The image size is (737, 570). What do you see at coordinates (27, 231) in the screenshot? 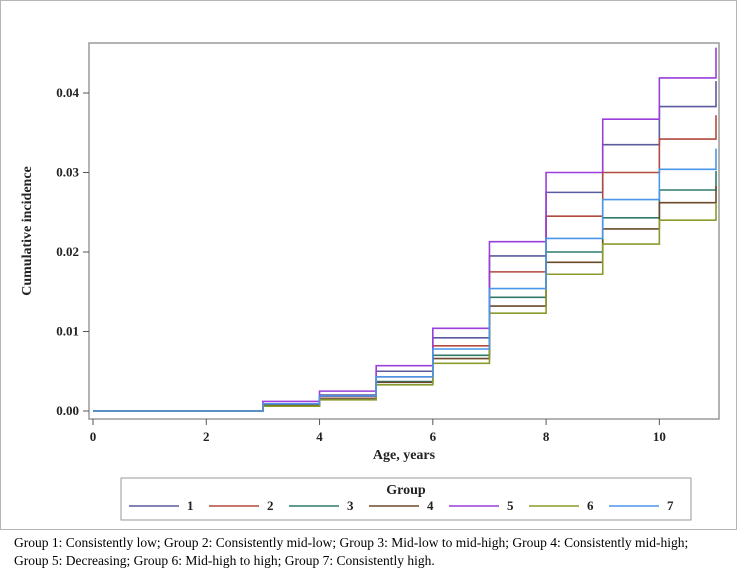
I see `y-axis-label: Cumulative incidence` at bounding box center [27, 231].